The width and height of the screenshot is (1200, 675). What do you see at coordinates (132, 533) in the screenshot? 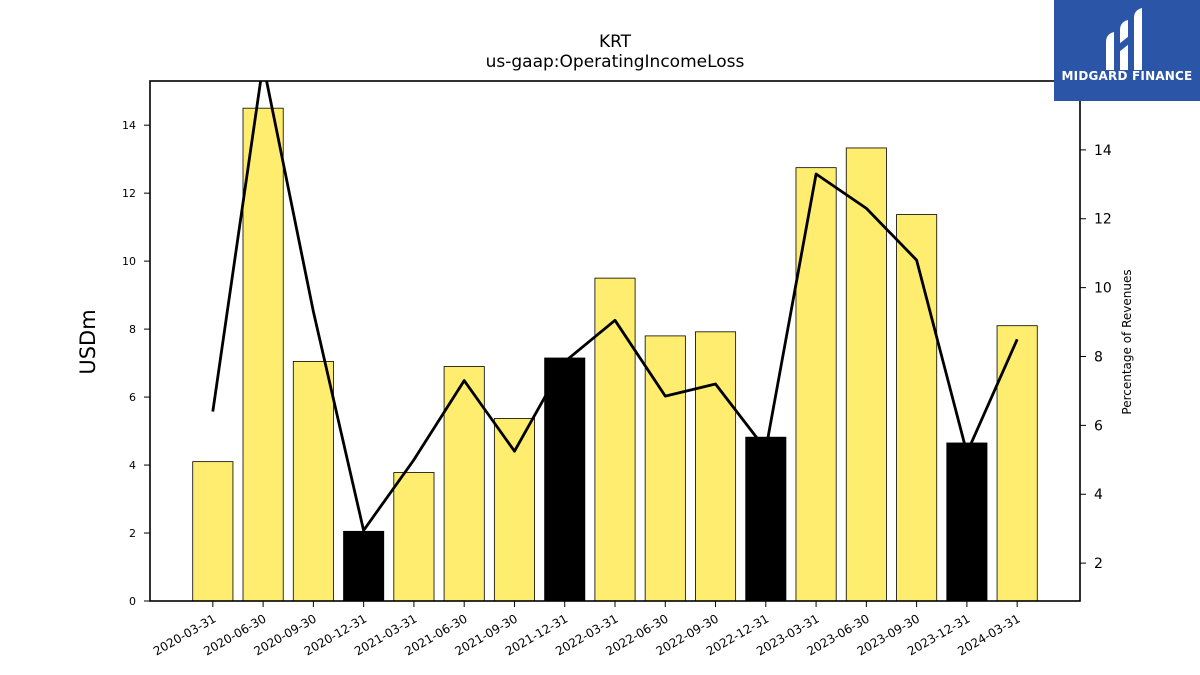
I see `y-tick-label-2: 2` at bounding box center [132, 533].